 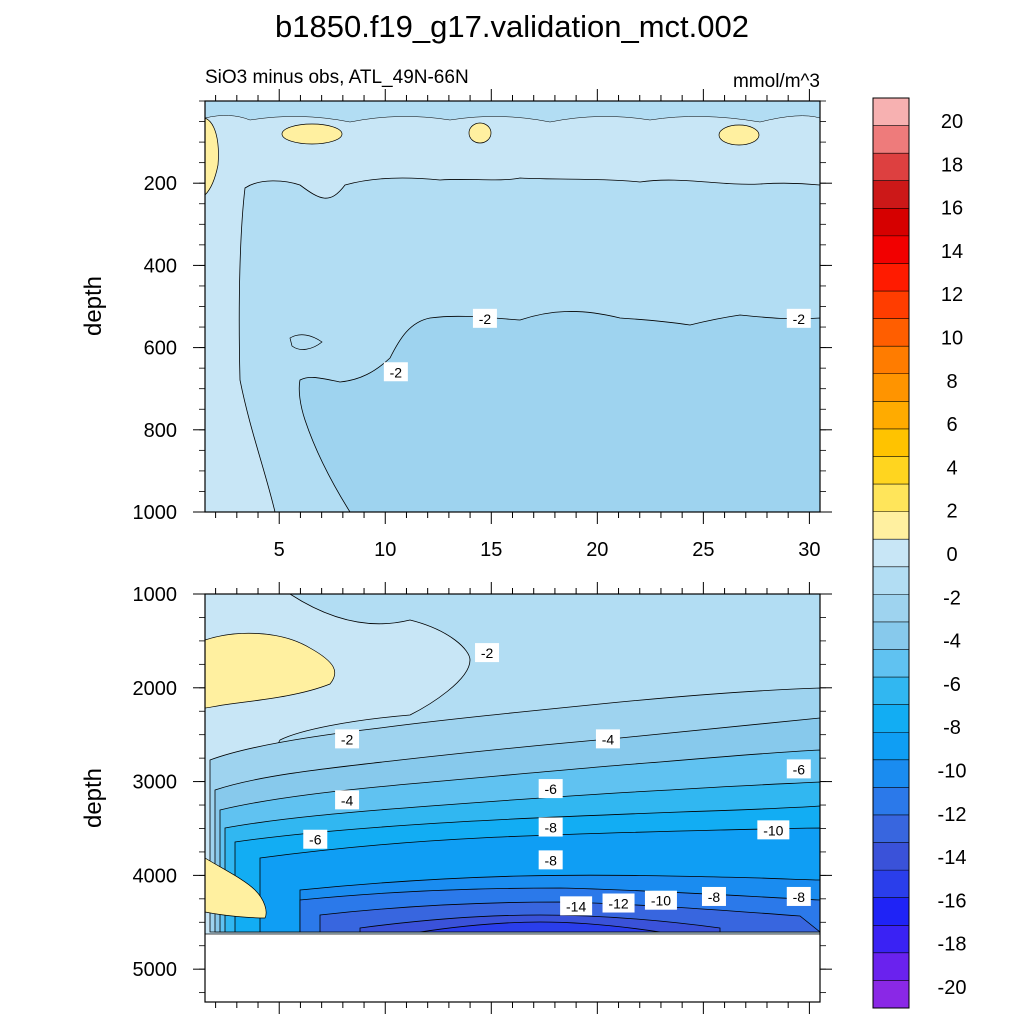 I want to click on colorbar-label: 20, so click(x=952, y=122).